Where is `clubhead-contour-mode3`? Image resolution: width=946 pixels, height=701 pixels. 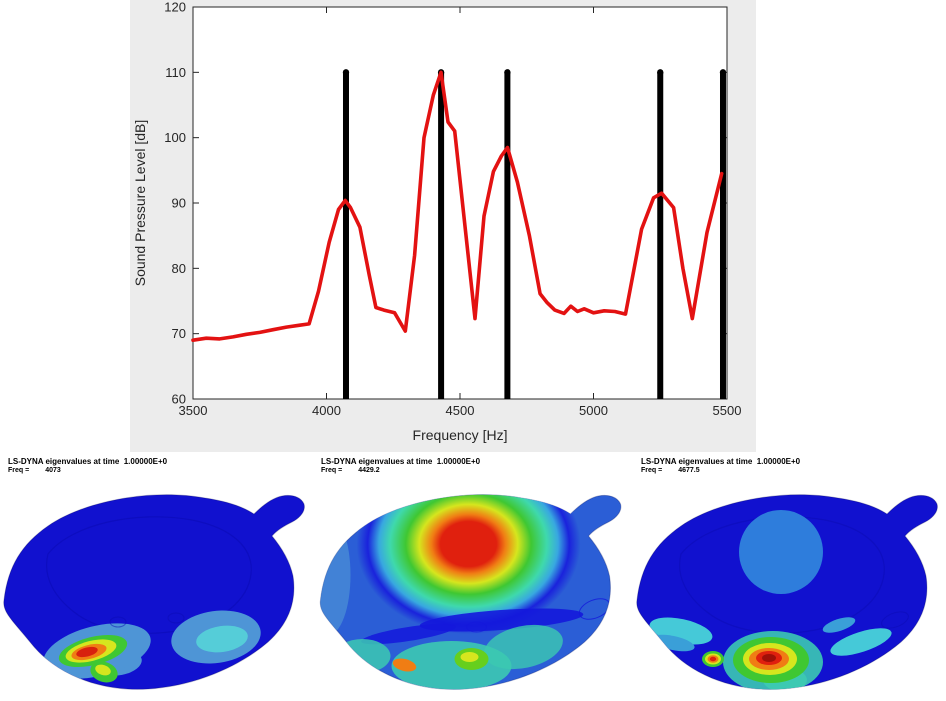
clubhead-contour-mode3 is located at coordinates (787, 592).